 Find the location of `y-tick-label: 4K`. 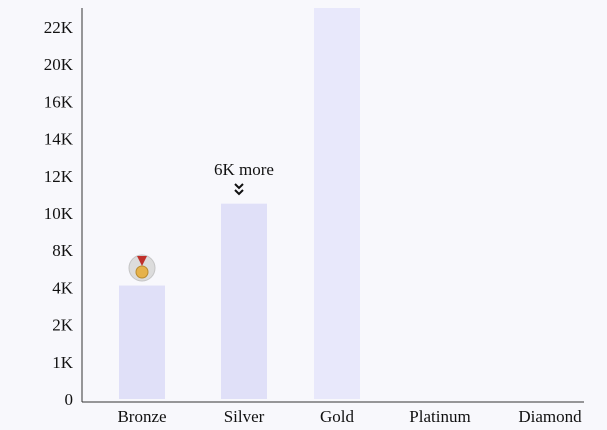

y-tick-label: 4K is located at coordinates (63, 287).